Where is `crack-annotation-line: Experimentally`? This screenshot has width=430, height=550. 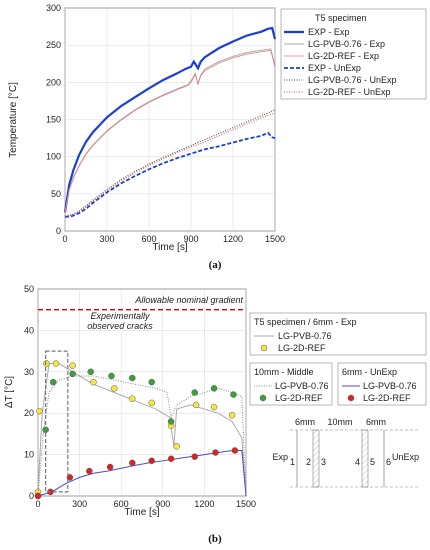
crack-annotation-line: Experimentally is located at coordinates (120, 316).